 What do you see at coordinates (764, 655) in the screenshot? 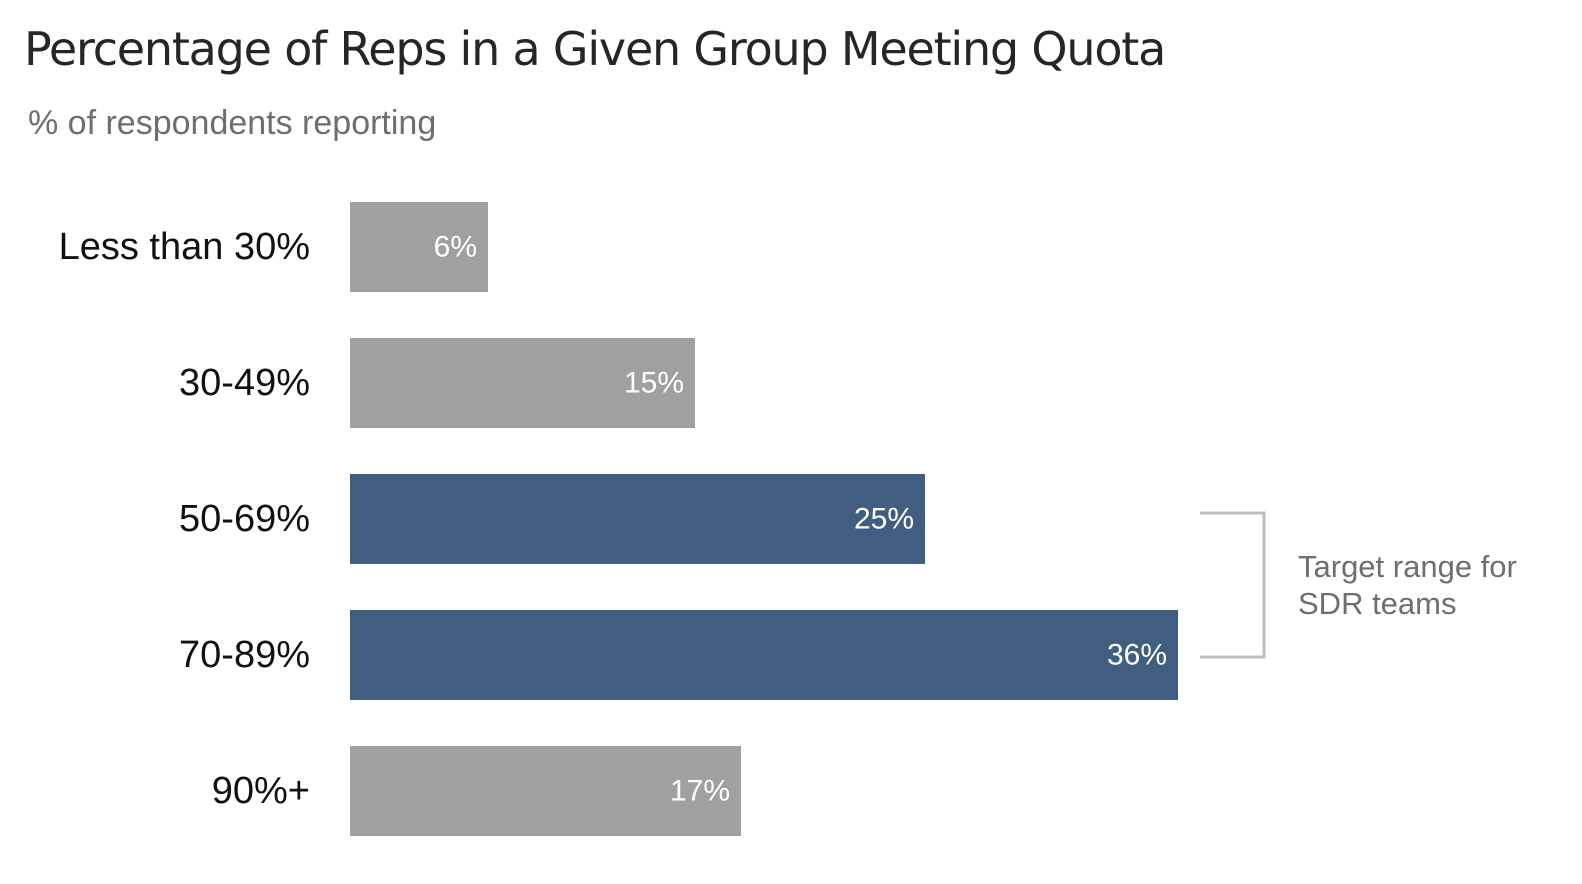
I see `bar-70-89pct` at bounding box center [764, 655].